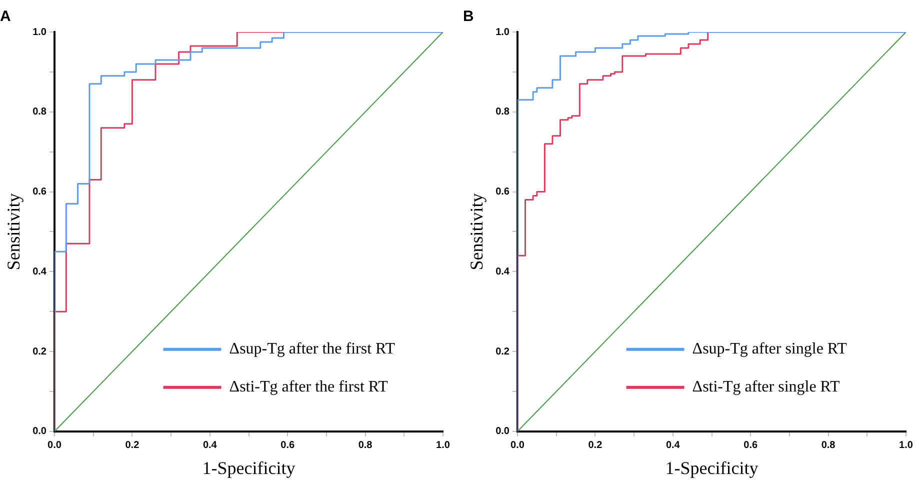 This screenshot has height=484, width=919. I want to click on legend-label: Δsup-Tg after single RT, so click(770, 349).